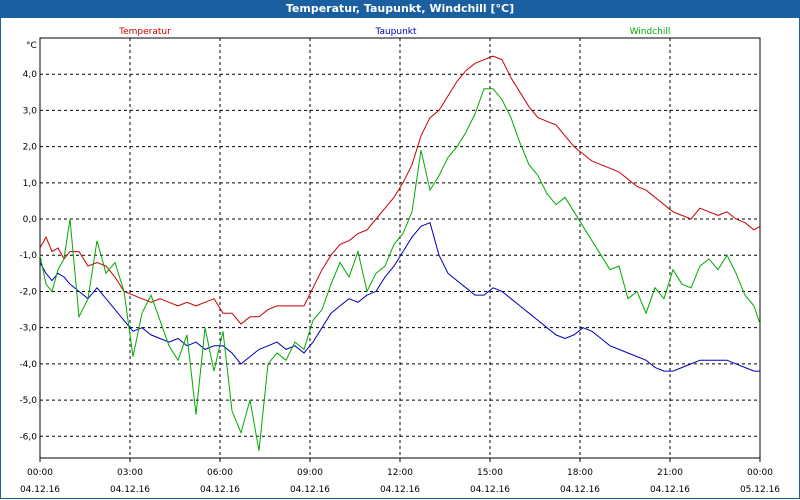 The height and width of the screenshot is (500, 800). I want to click on y-tick-label: -6,0, so click(28, 437).